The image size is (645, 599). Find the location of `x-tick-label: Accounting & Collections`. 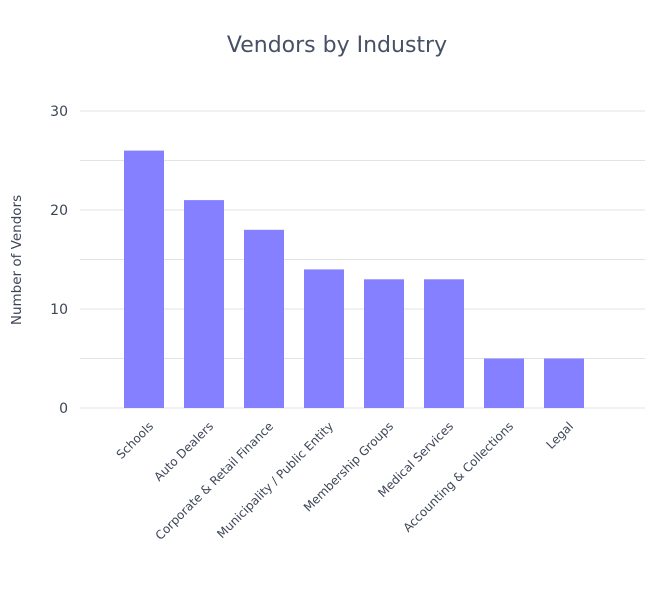

x-tick-label: Accounting & Collections is located at coordinates (458, 477).